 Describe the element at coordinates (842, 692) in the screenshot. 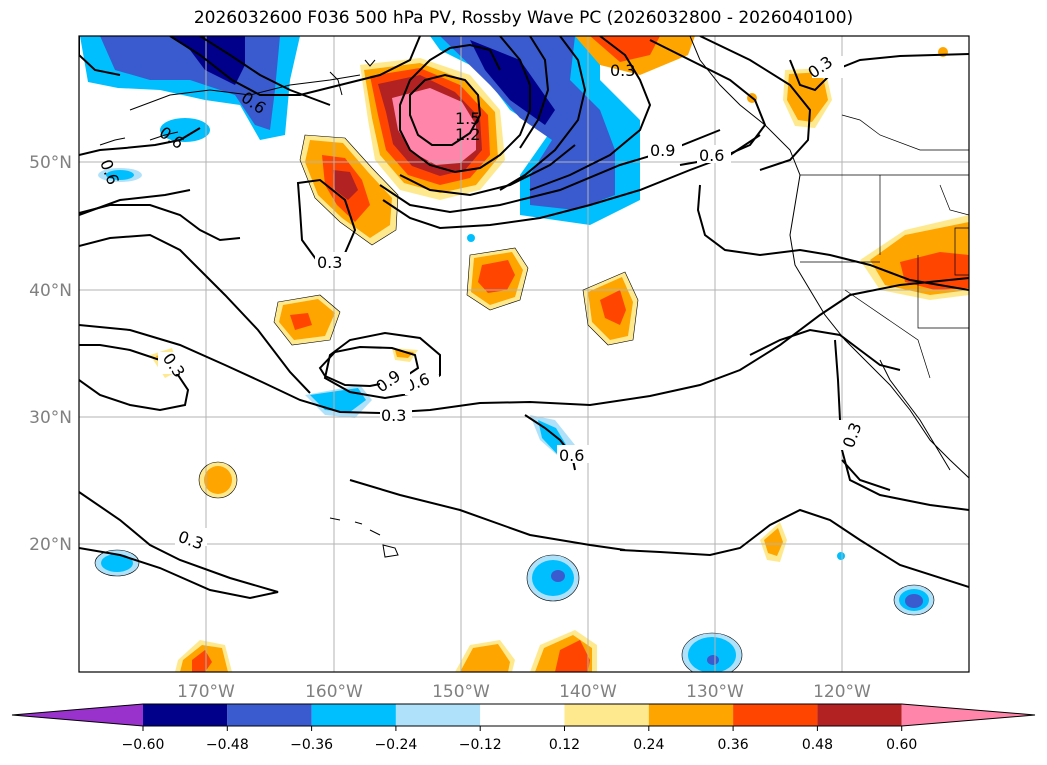

I see `lon-label: 120°W` at that location.